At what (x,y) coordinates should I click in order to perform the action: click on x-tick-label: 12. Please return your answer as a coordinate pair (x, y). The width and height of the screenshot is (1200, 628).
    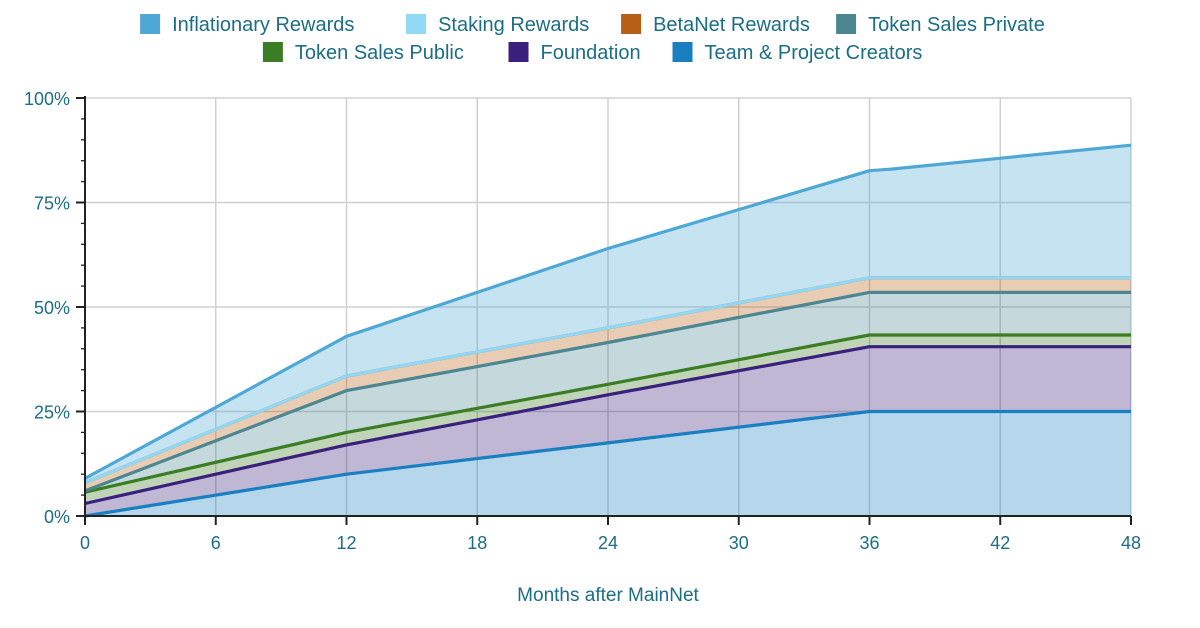
    Looking at the image, I should click on (346, 543).